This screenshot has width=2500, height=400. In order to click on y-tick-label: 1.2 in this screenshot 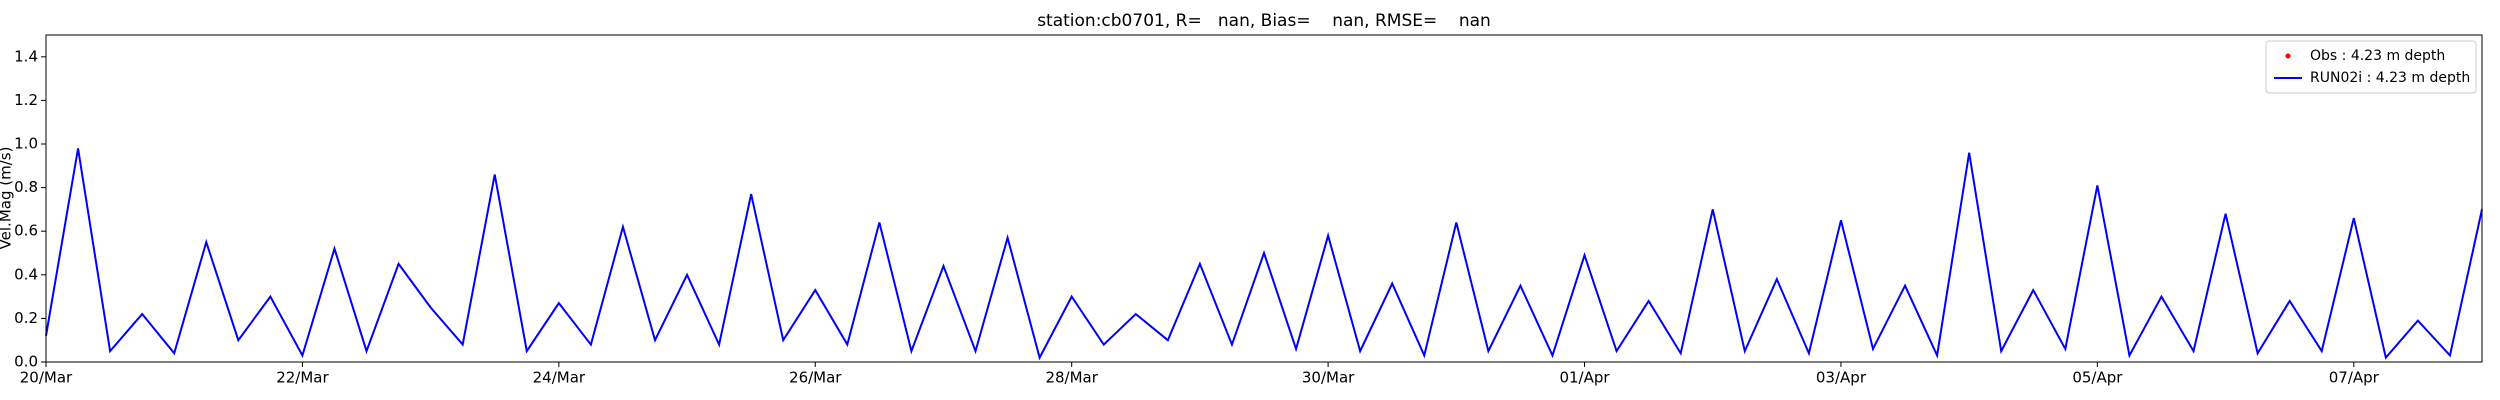, I will do `click(26, 100)`.